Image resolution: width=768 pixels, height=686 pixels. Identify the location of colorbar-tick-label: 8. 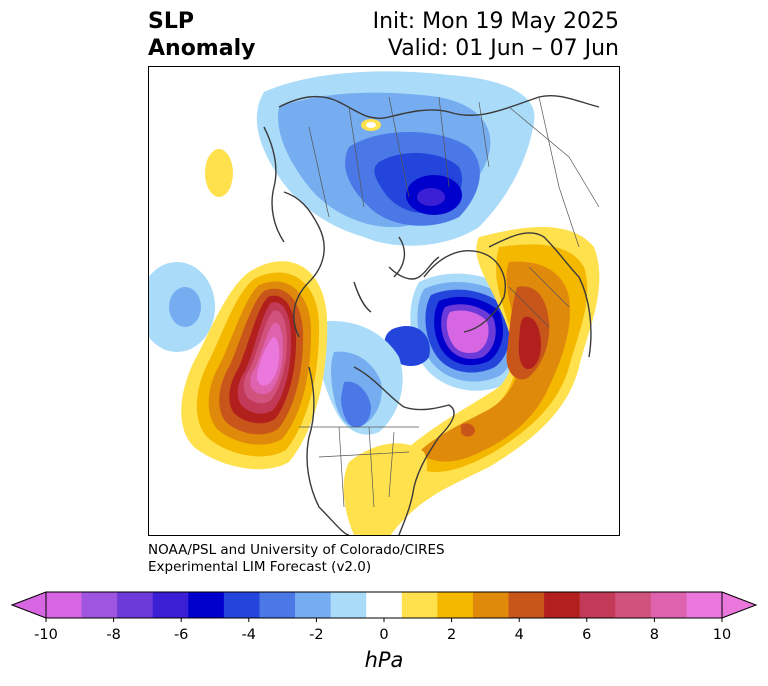
(654, 635).